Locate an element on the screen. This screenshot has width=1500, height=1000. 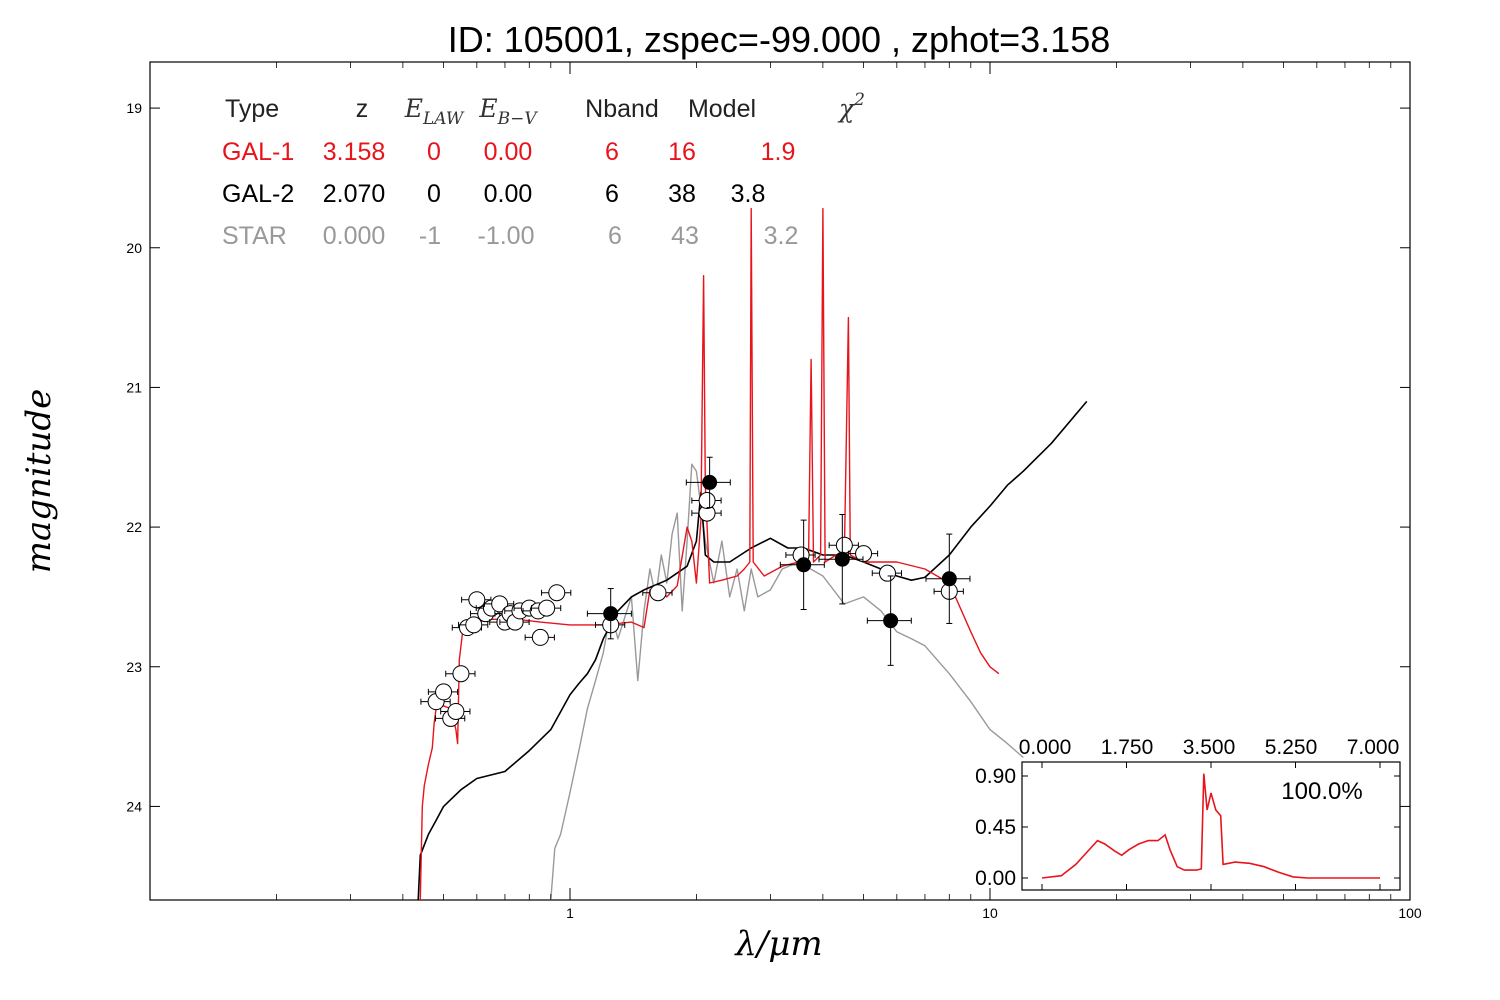
legend-cell-type: GAL-2 is located at coordinates (258, 194).